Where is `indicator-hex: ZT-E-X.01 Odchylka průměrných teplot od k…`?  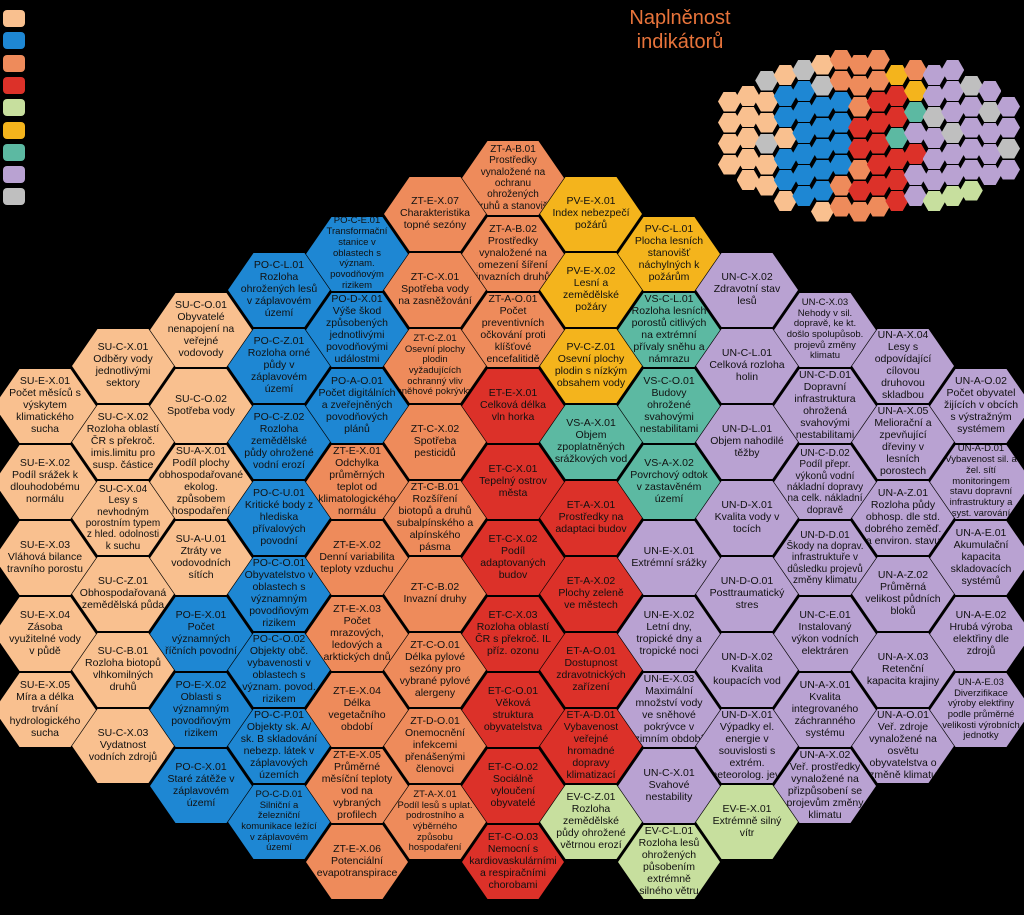
indicator-hex: ZT-E-X.01 Odchylka průměrných teplot od k… is located at coordinates (357, 482).